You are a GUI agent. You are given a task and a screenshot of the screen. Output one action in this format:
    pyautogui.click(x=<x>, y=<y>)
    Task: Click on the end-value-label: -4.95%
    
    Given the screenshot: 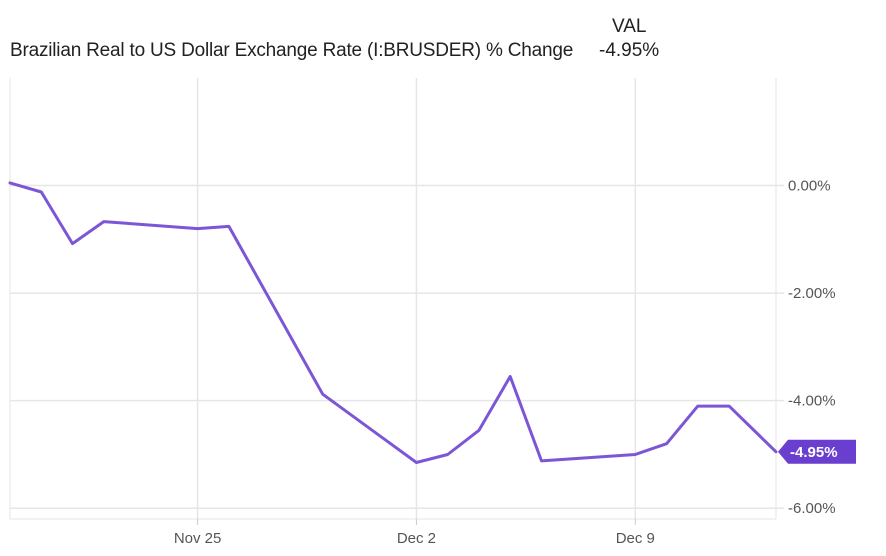 What is the action you would take?
    pyautogui.click(x=814, y=452)
    